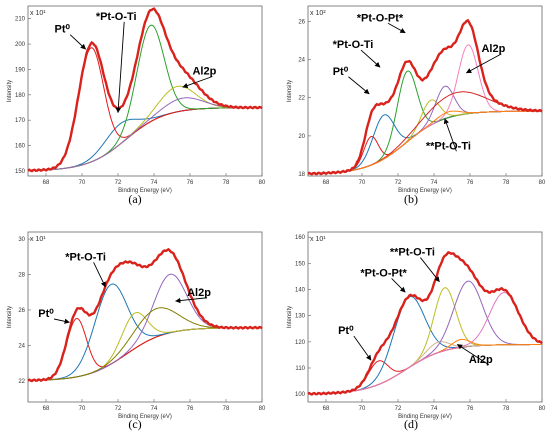  I want to click on y-tick-label: 190, so click(20, 70).